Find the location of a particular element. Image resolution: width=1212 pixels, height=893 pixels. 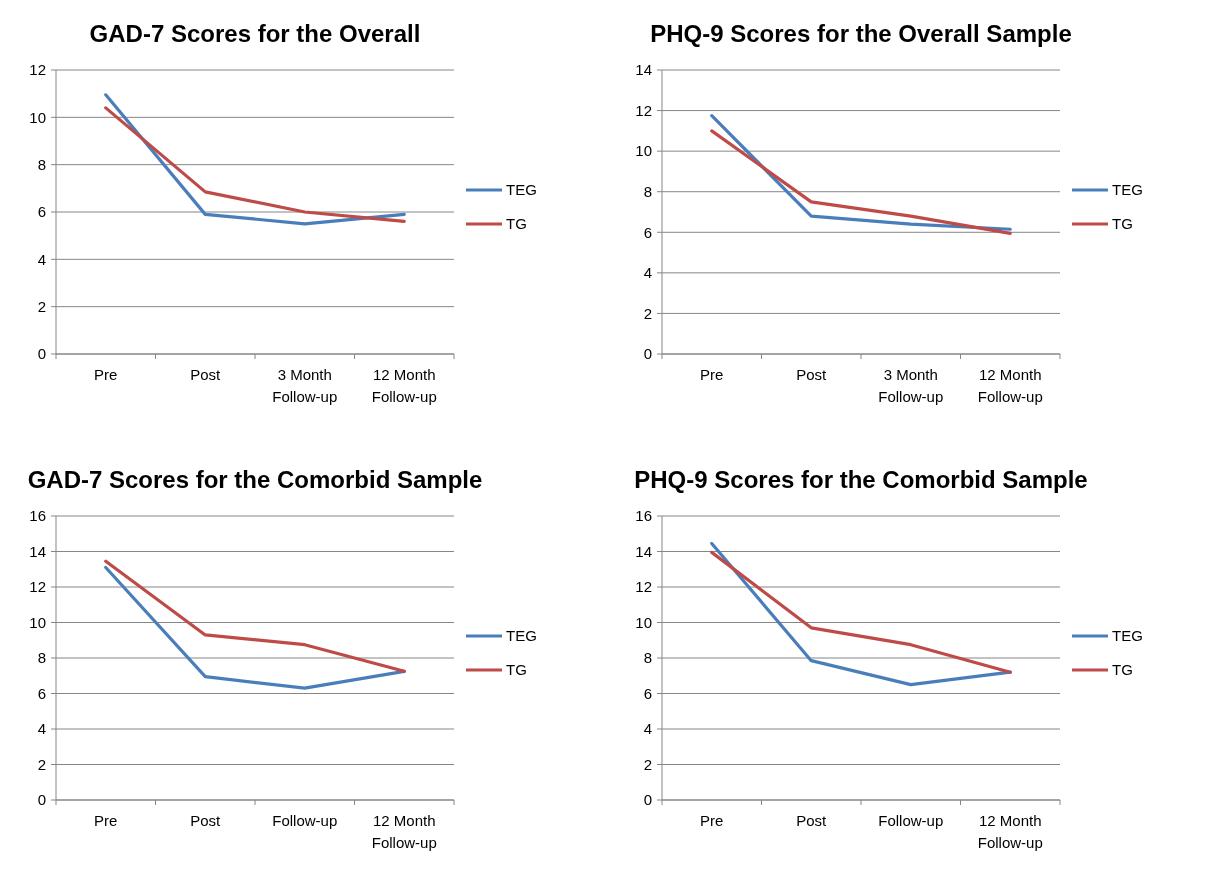

chart-title: GAD-7 Scores for the Overall is located at coordinates (255, 33).